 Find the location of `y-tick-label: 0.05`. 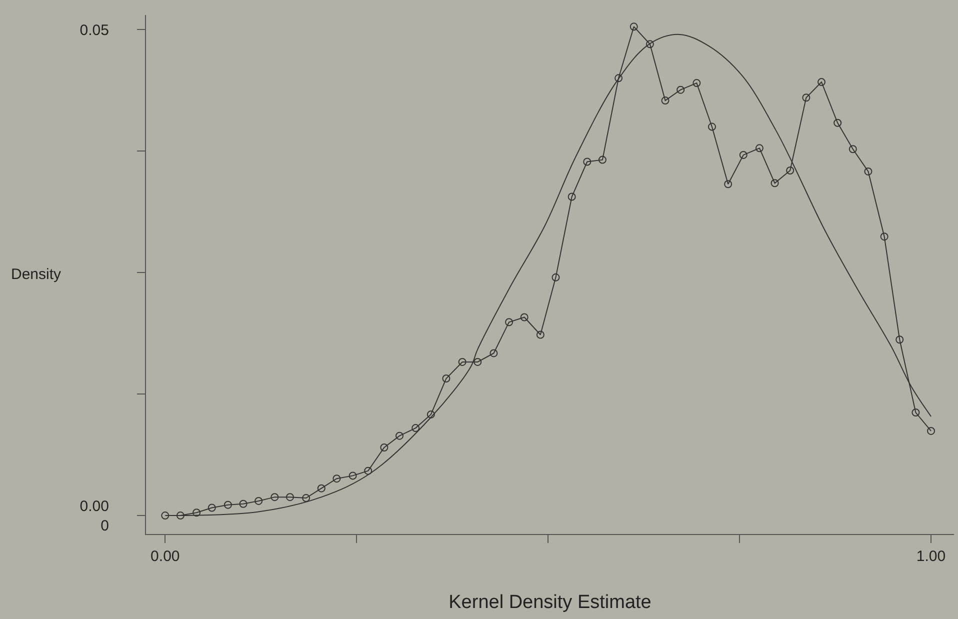

y-tick-label: 0.05 is located at coordinates (94, 30).